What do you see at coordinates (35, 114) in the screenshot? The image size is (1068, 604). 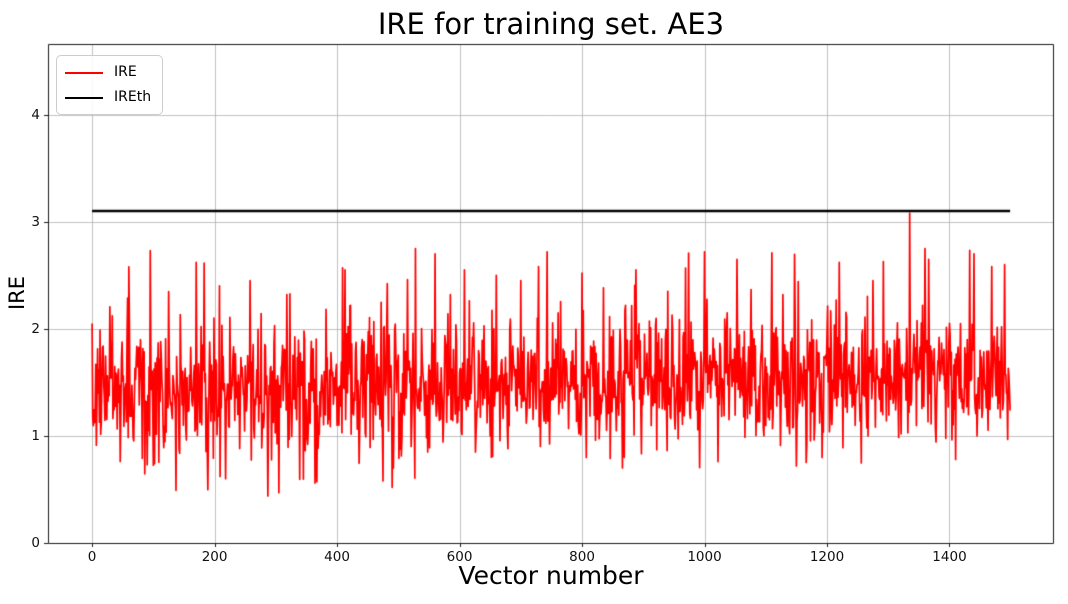 I see `y-tick-label: 4` at bounding box center [35, 114].